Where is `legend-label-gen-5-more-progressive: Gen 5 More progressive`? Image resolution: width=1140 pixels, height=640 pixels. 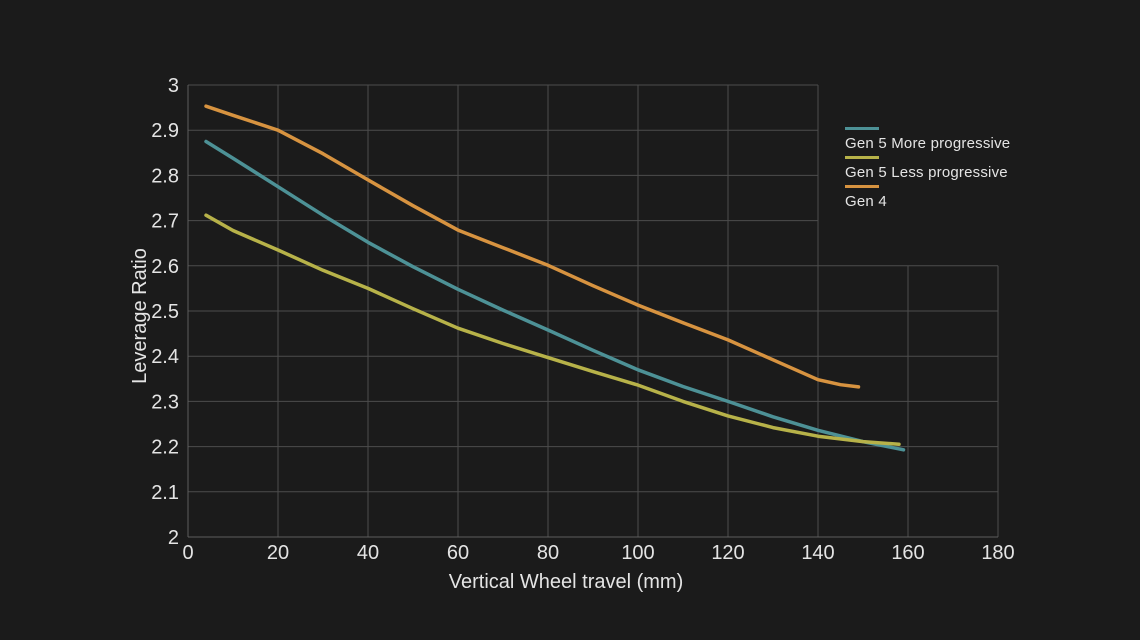 legend-label-gen-5-more-progressive: Gen 5 More progressive is located at coordinates (928, 143).